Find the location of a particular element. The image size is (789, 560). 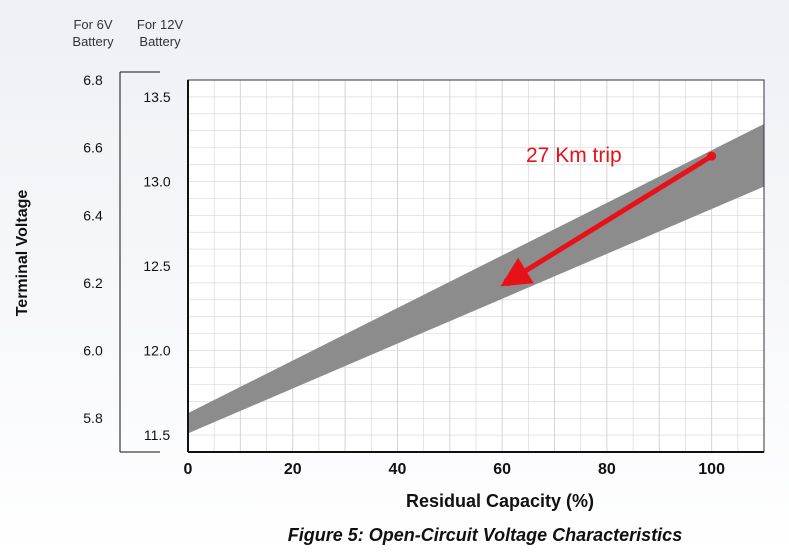

x-tick-label: 80 is located at coordinates (607, 469).